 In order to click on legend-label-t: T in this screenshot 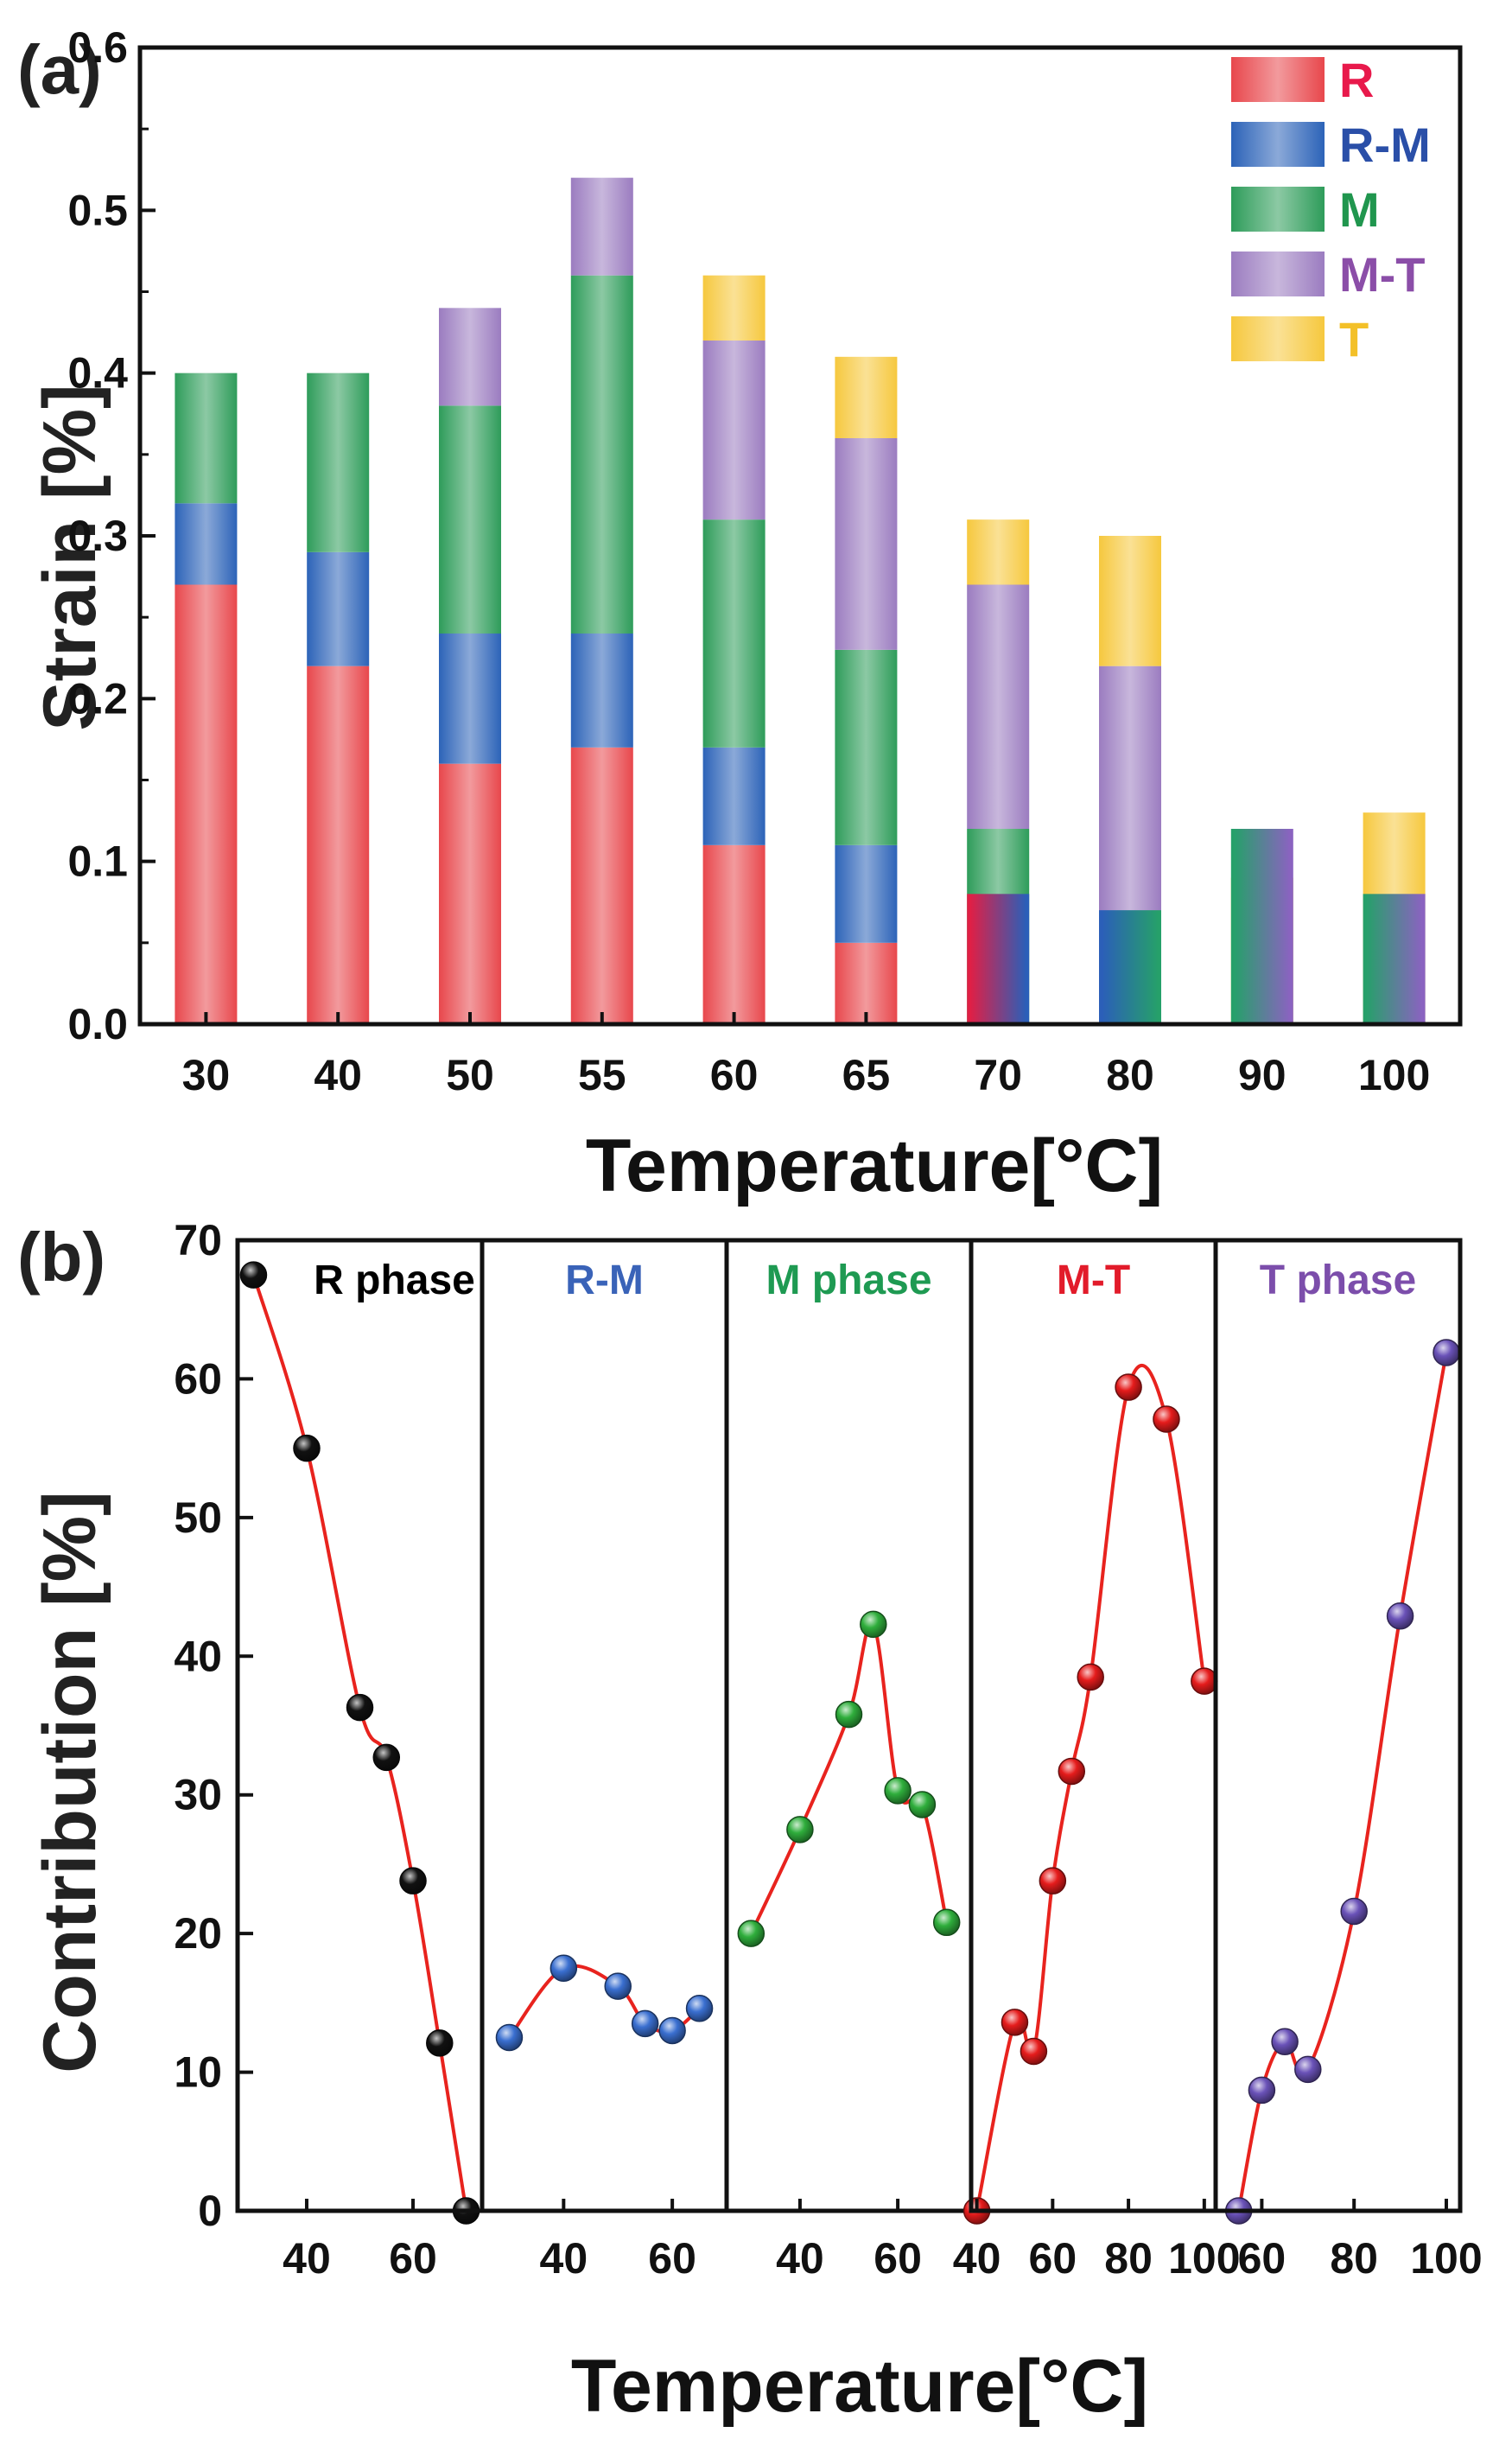, I will do `click(1354, 339)`.